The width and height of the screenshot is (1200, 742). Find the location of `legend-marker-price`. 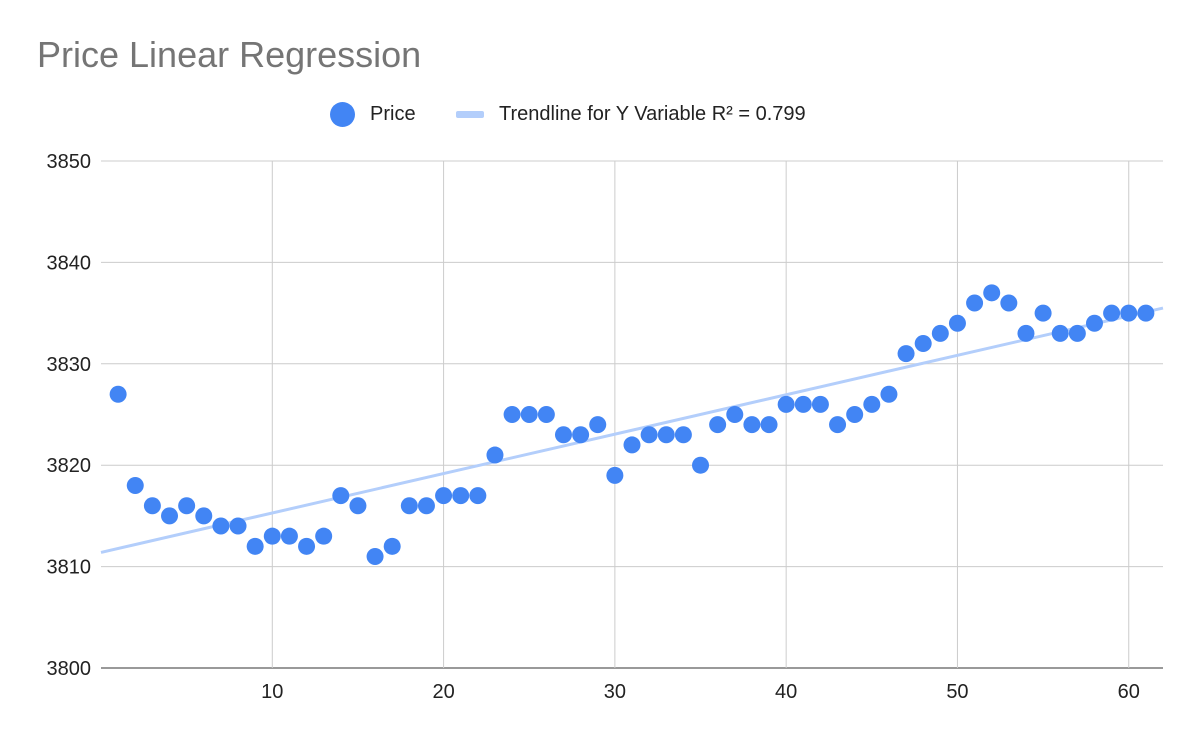

legend-marker-price is located at coordinates (342, 114).